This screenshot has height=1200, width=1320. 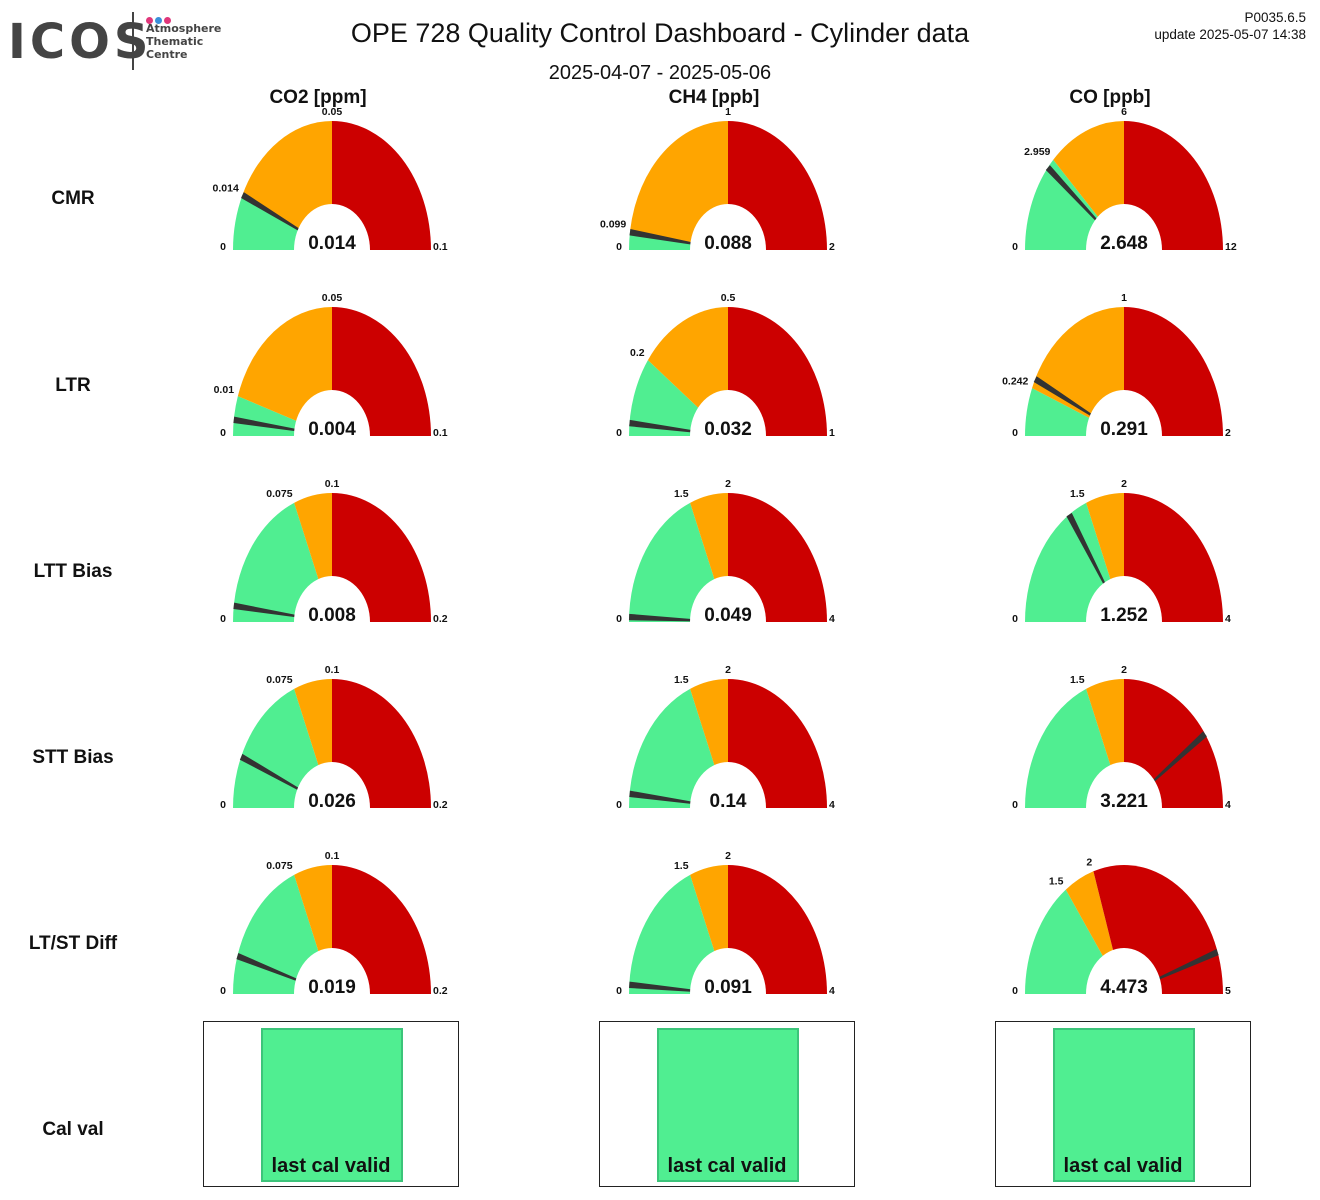 What do you see at coordinates (1037, 152) in the screenshot?
I see `gauge-good-threshold-label: 2.959` at bounding box center [1037, 152].